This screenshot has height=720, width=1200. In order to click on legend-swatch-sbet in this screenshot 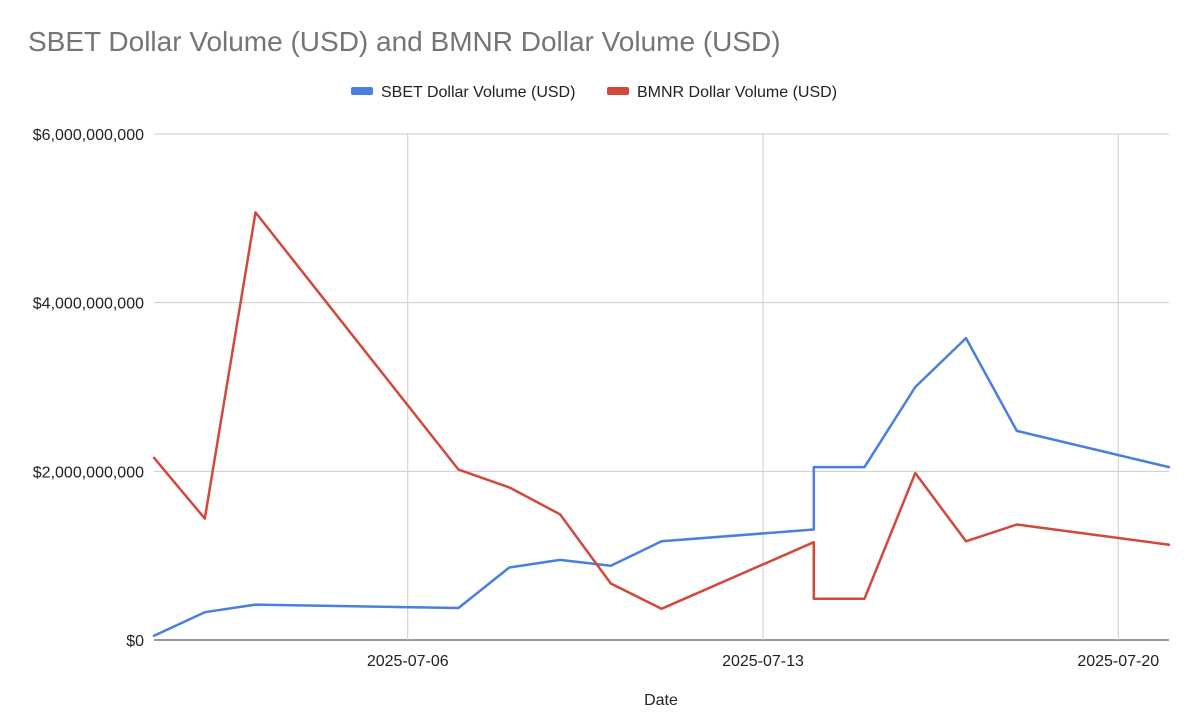, I will do `click(362, 91)`.